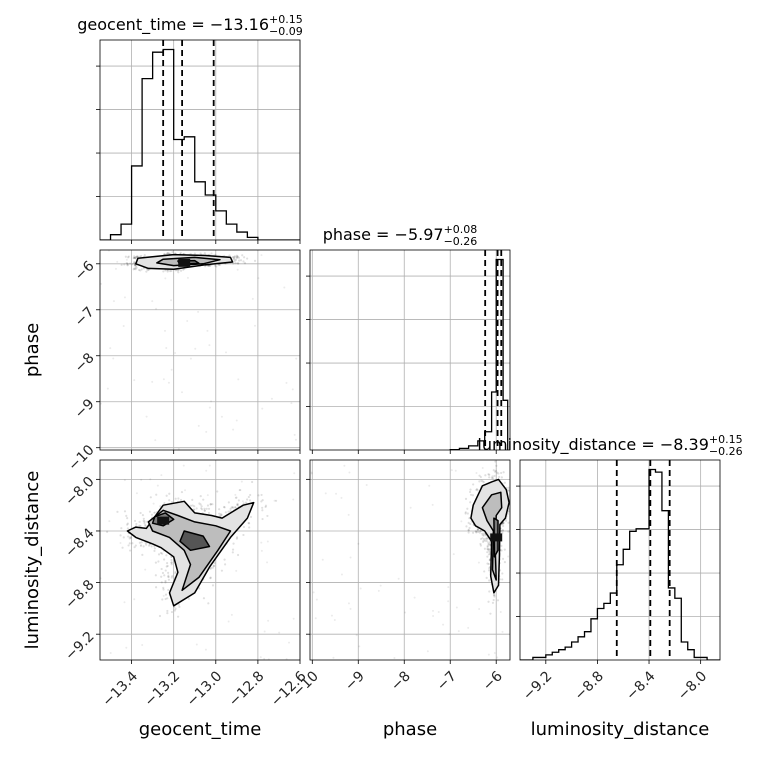  I want to click on y-tick-label: −8.0, so click(79, 491).